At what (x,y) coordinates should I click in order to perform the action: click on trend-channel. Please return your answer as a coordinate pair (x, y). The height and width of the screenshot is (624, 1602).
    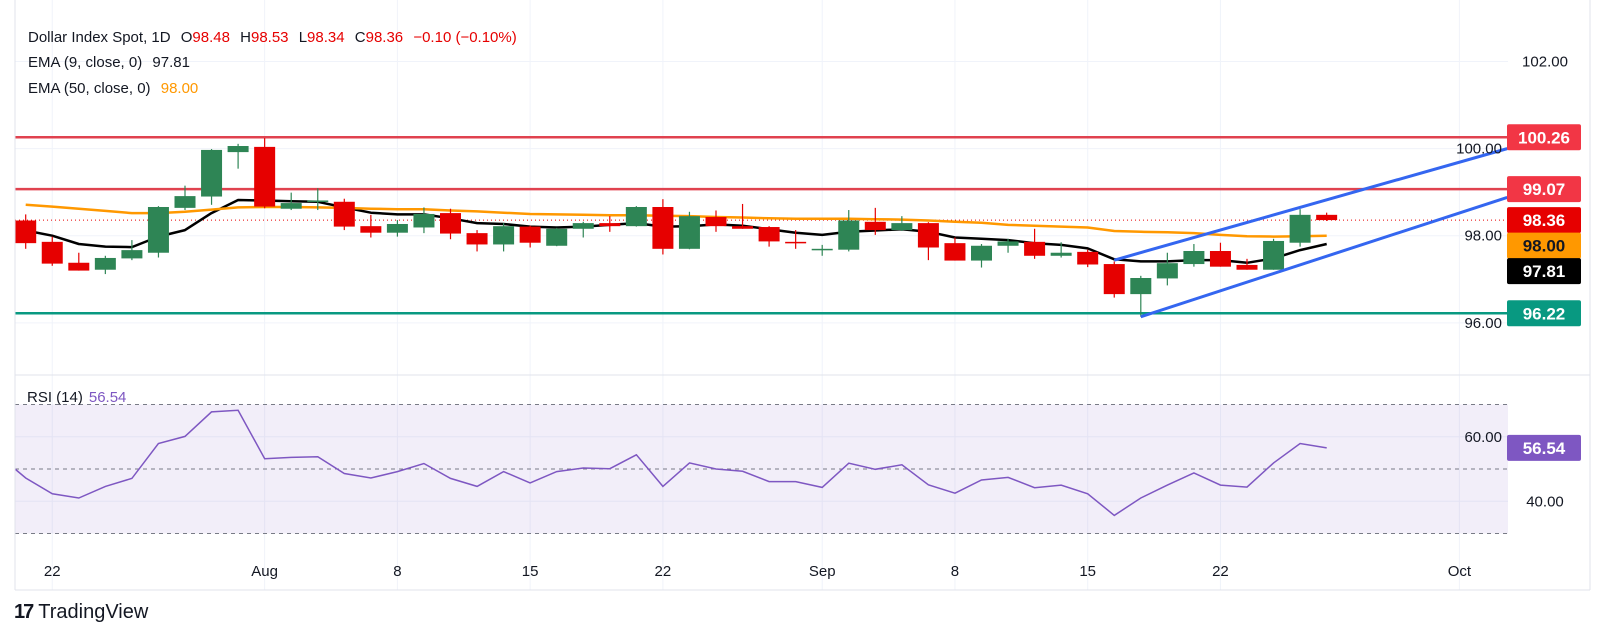
    Looking at the image, I should click on (1310, 233).